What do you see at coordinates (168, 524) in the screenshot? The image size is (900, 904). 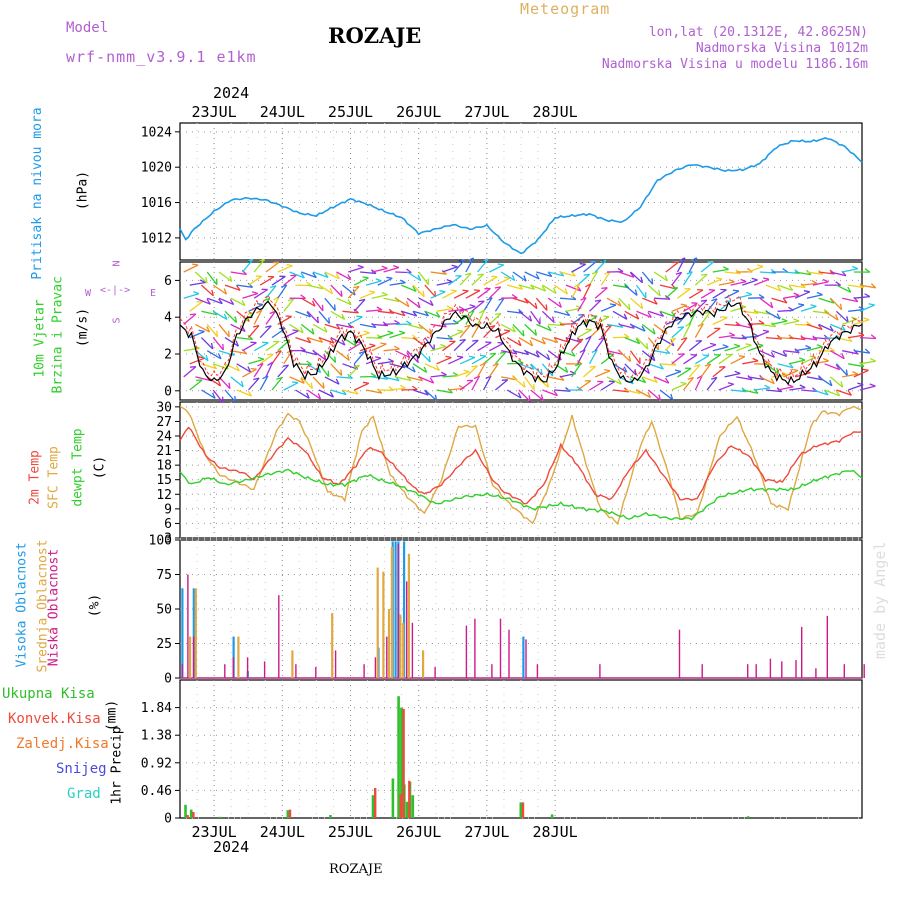 I see `y-tick-label: 6` at bounding box center [168, 524].